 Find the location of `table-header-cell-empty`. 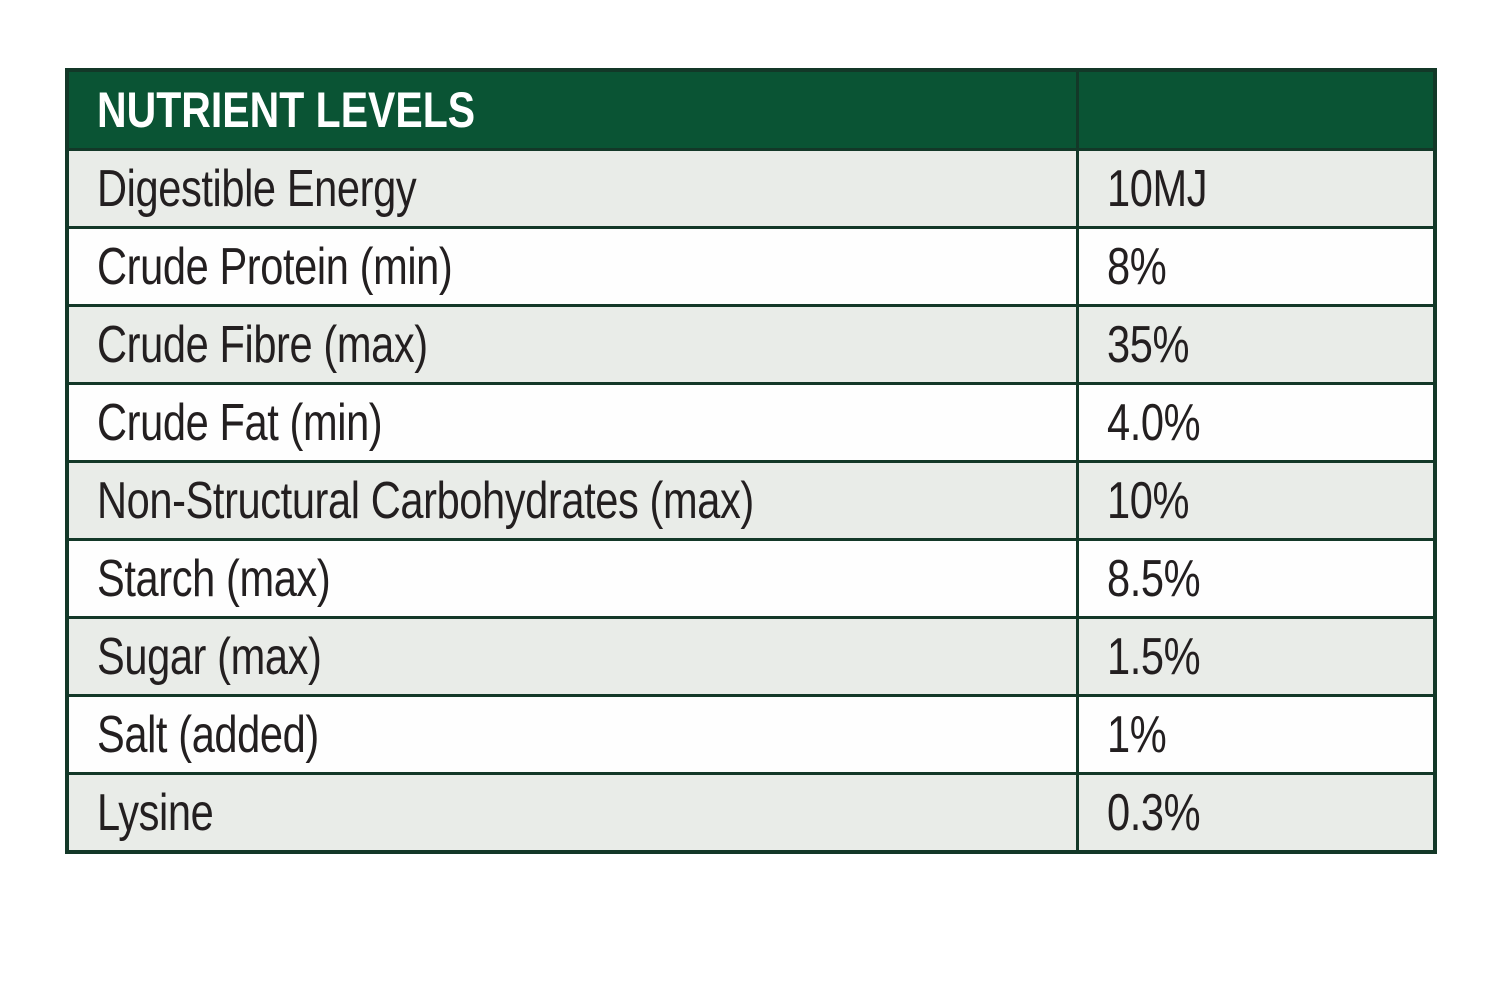

table-header-cell-empty is located at coordinates (1256, 109).